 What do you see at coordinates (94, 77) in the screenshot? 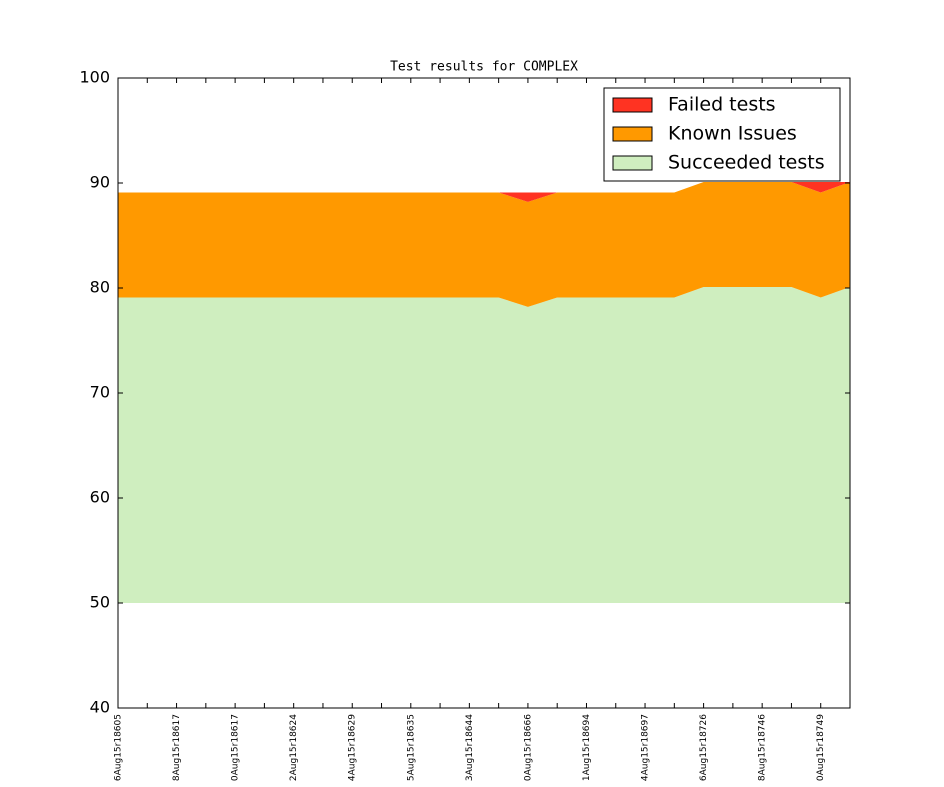
I see `y-tick-label: 100` at bounding box center [94, 77].